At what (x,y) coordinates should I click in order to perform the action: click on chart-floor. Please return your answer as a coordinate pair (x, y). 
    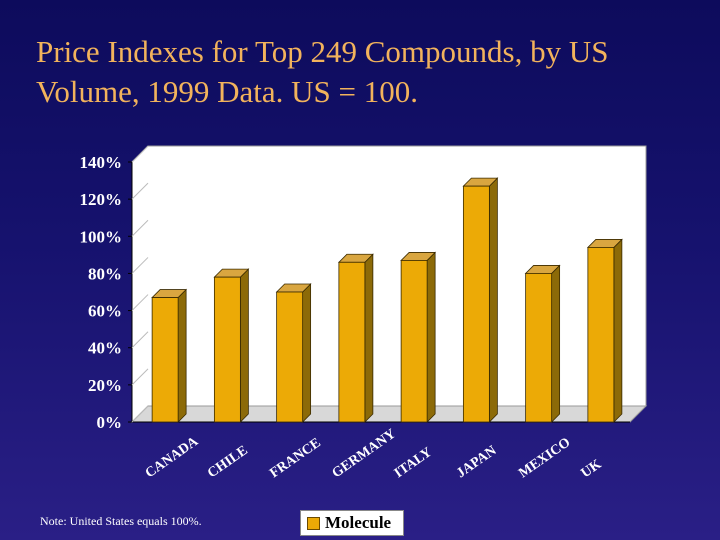
    Looking at the image, I should click on (389, 414).